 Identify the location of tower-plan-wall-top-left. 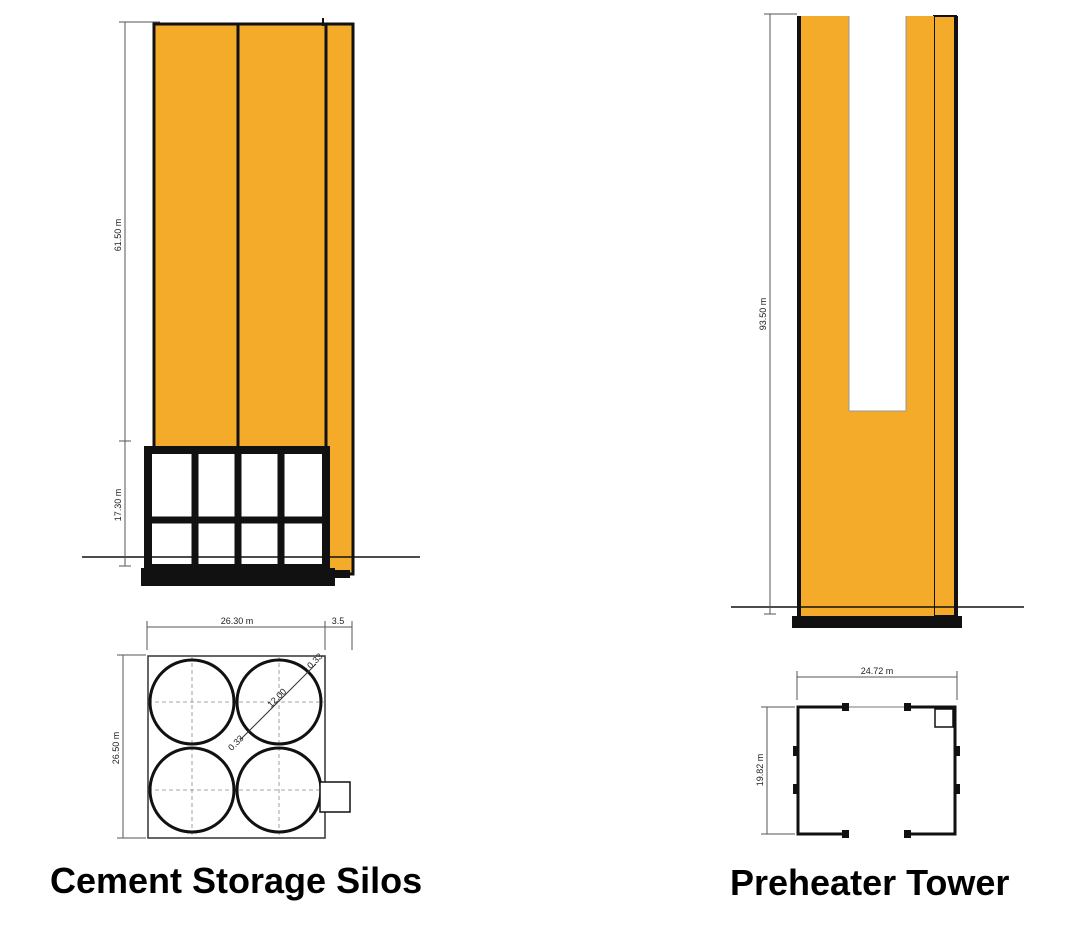
(821, 770).